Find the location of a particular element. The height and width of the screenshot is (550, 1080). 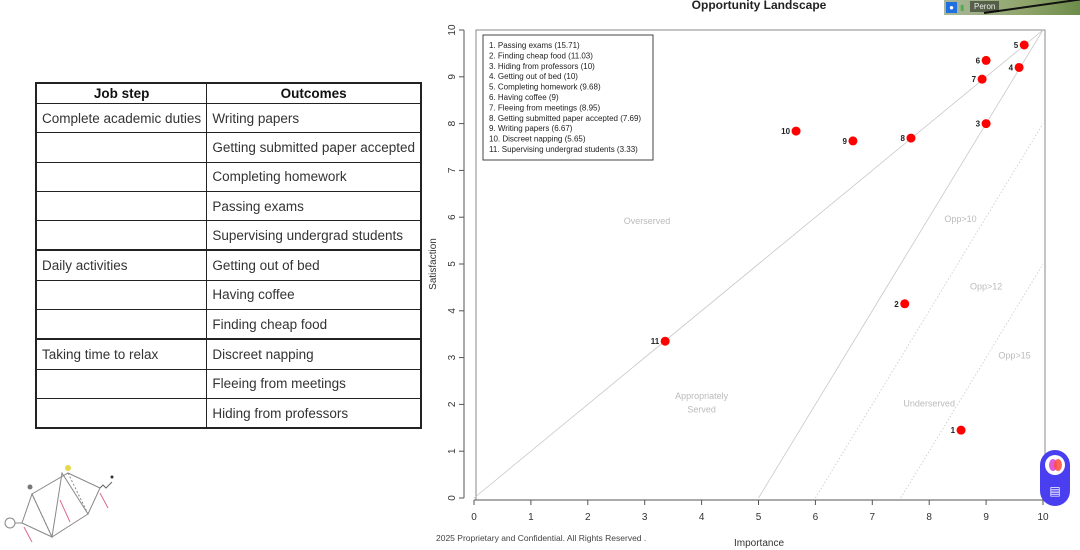

outcome-cell: Discreet napping is located at coordinates (314, 354).